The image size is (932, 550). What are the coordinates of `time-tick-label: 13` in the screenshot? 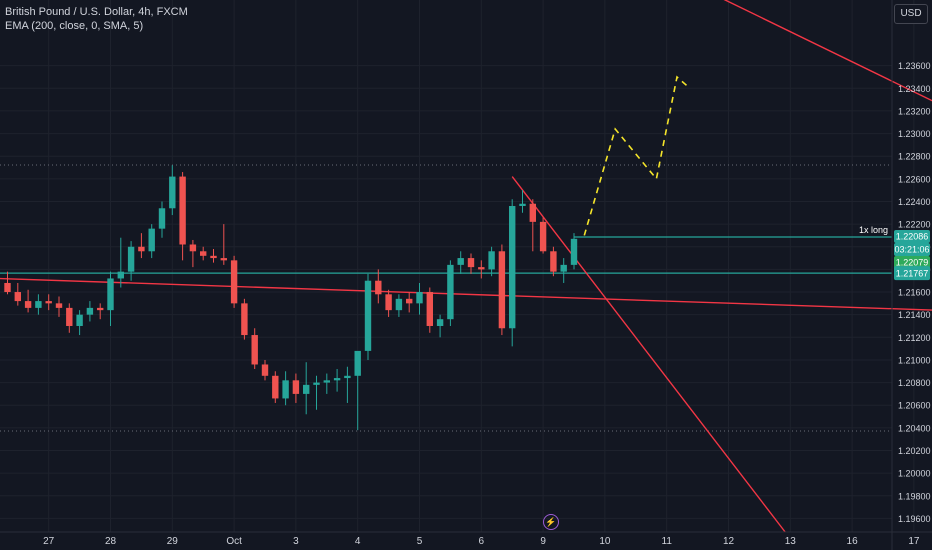 It's located at (791, 541).